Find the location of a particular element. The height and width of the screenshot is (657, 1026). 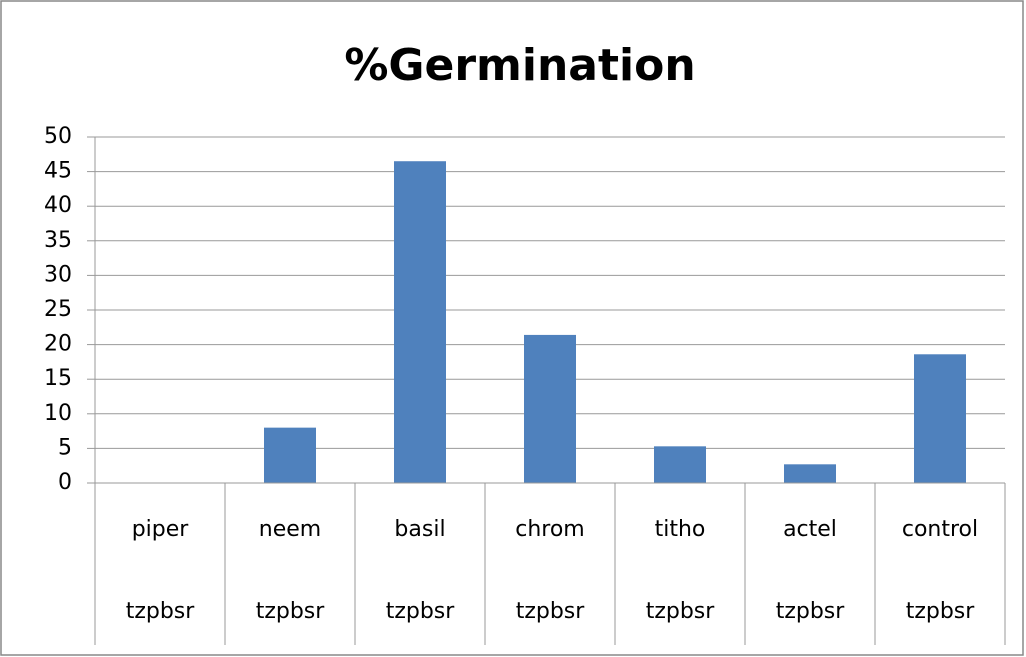

x-tick-label: titho is located at coordinates (680, 529).